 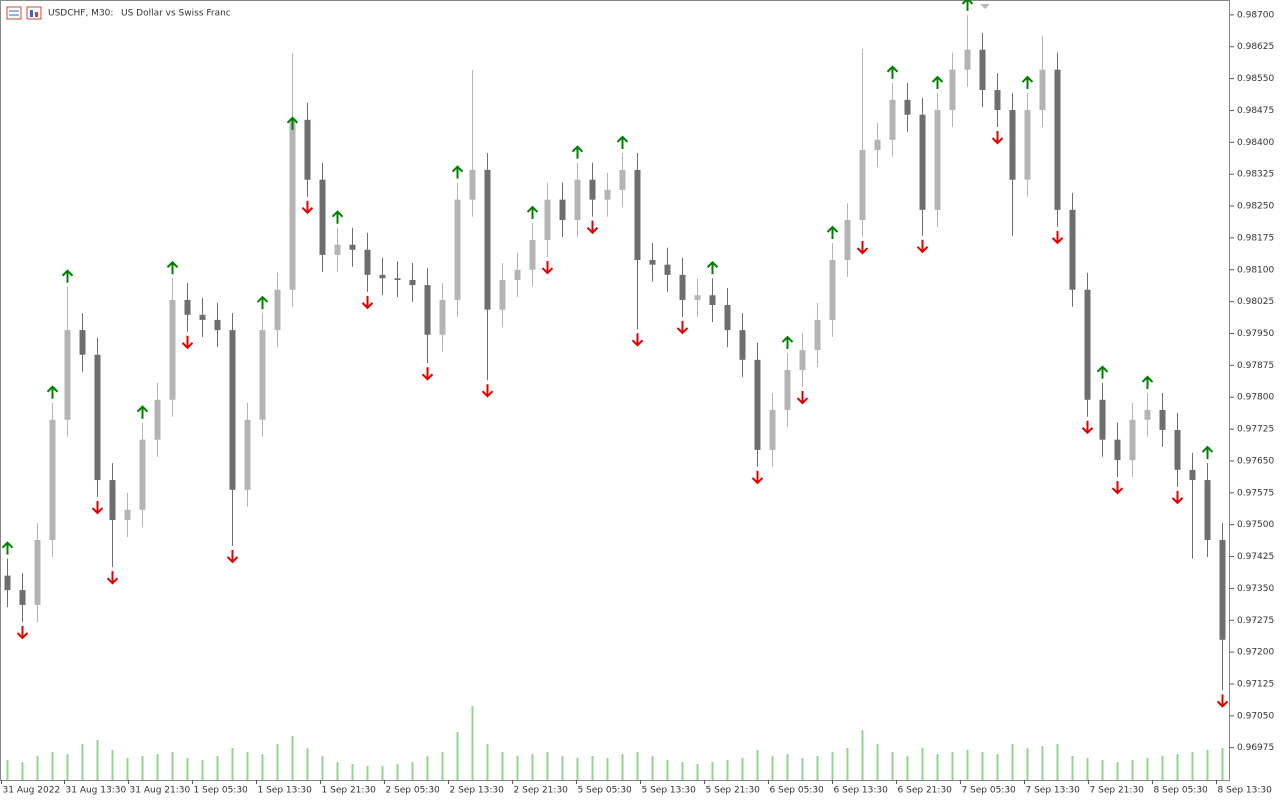 I want to click on x-tick-label: 1 Sep 21:30, so click(x=349, y=791).